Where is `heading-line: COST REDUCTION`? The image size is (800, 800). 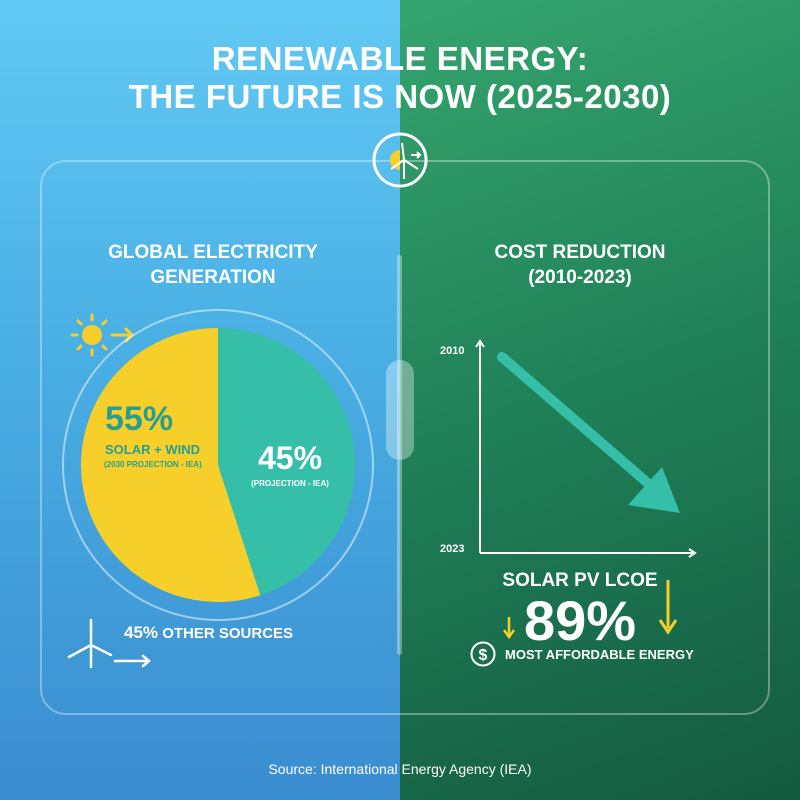
heading-line: COST REDUCTION is located at coordinates (580, 252).